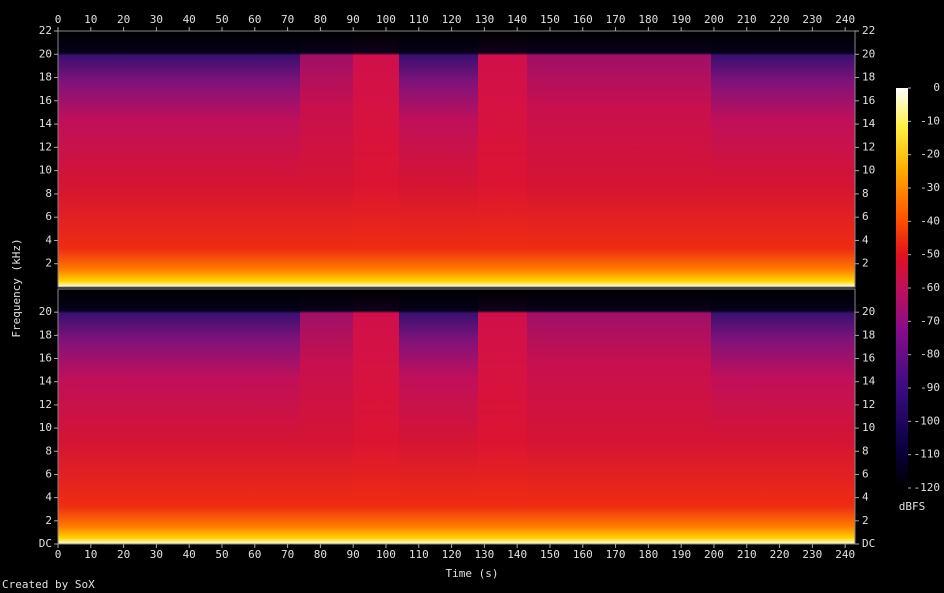 This screenshot has width=944, height=593. Describe the element at coordinates (930, 154) in the screenshot. I see `colorbar-tick-label: -20` at that location.